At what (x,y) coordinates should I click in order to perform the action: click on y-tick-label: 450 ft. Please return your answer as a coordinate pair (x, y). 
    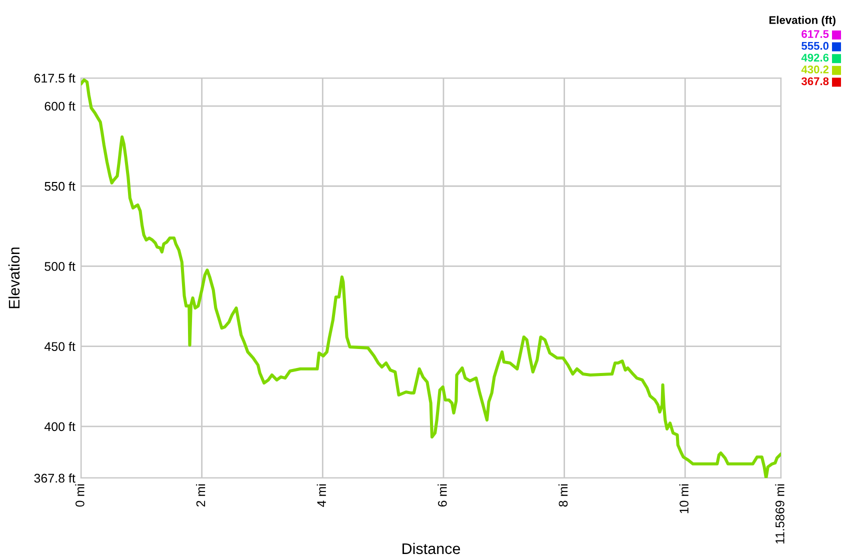
    Looking at the image, I should click on (60, 346).